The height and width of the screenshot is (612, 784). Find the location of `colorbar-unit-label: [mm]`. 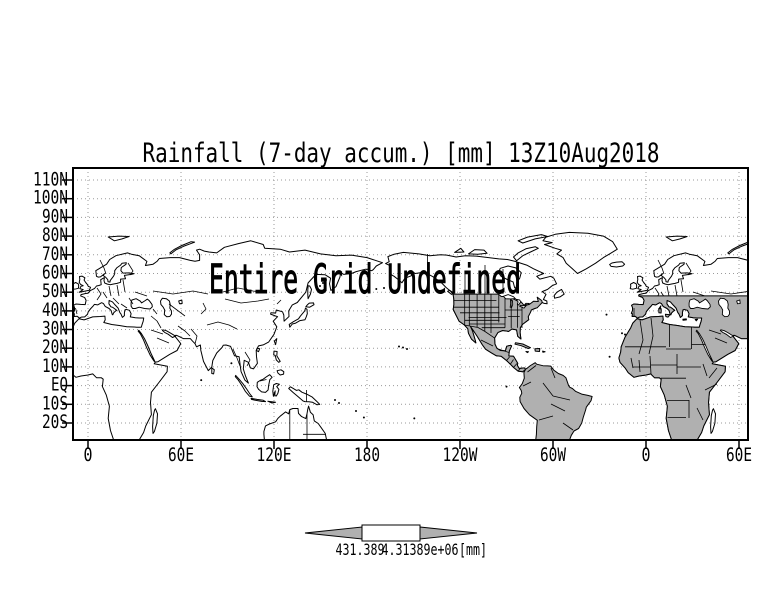

colorbar-unit-label: [mm] is located at coordinates (473, 549).